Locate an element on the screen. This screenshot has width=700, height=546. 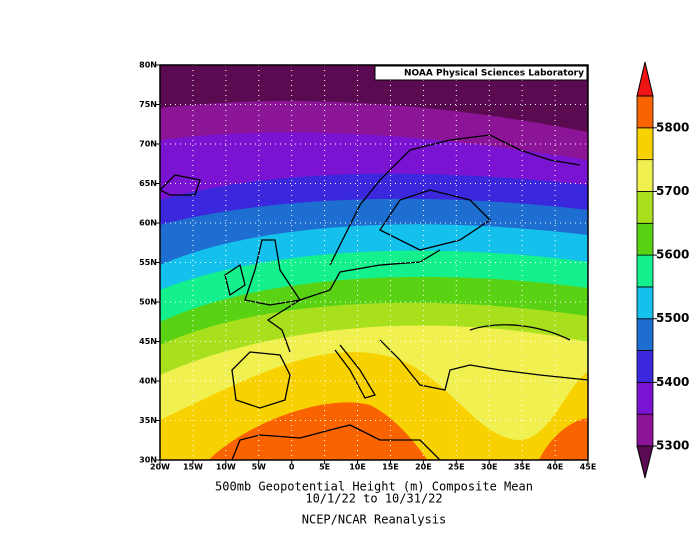
colorbar-label: 5600 is located at coordinates (672, 255).